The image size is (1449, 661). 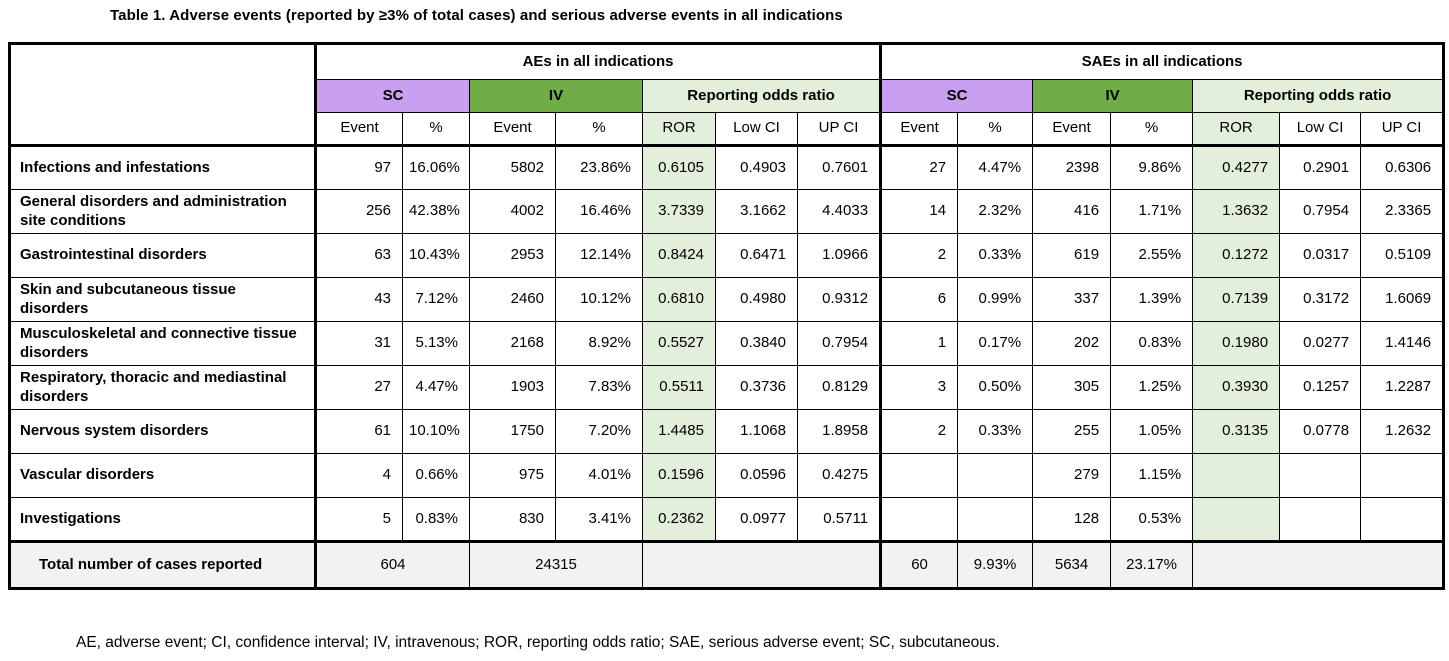 I want to click on sae-sc-header: SC, so click(x=956, y=96).